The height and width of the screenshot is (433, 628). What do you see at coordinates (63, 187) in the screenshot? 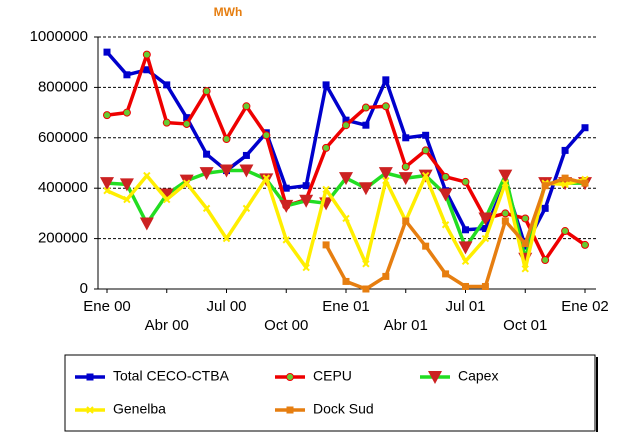
I see `y-tick-label: 400000` at bounding box center [63, 187].